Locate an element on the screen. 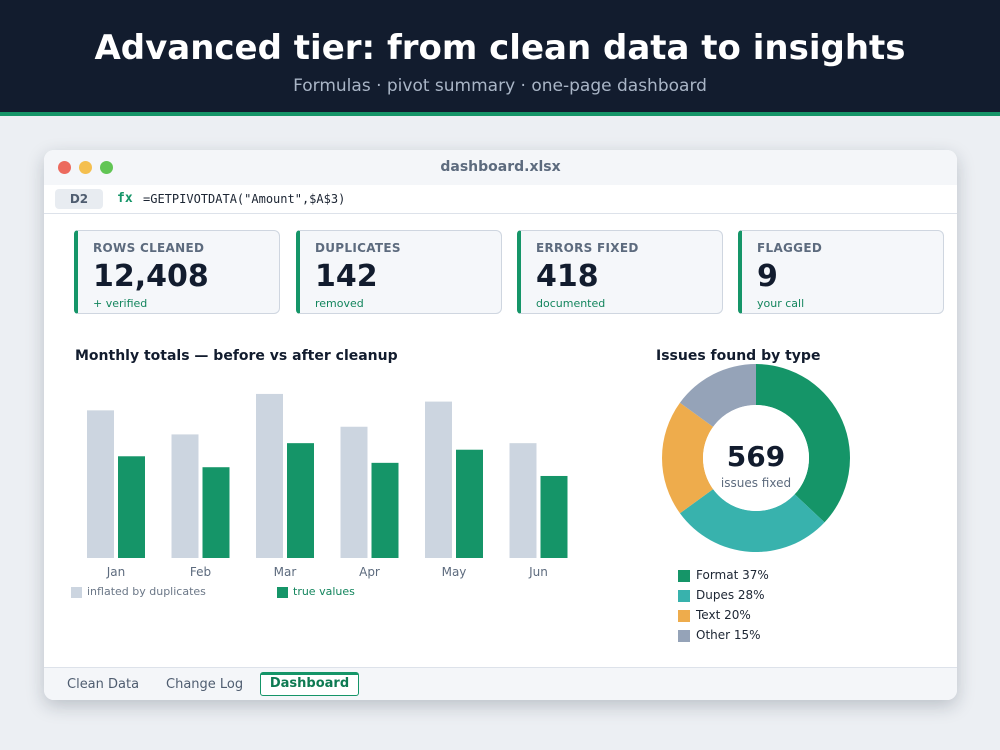 Image resolution: width=1000 pixels, height=750 pixels. bar-chart-title: Monthly totals — before vs after cleanup is located at coordinates (236, 356).